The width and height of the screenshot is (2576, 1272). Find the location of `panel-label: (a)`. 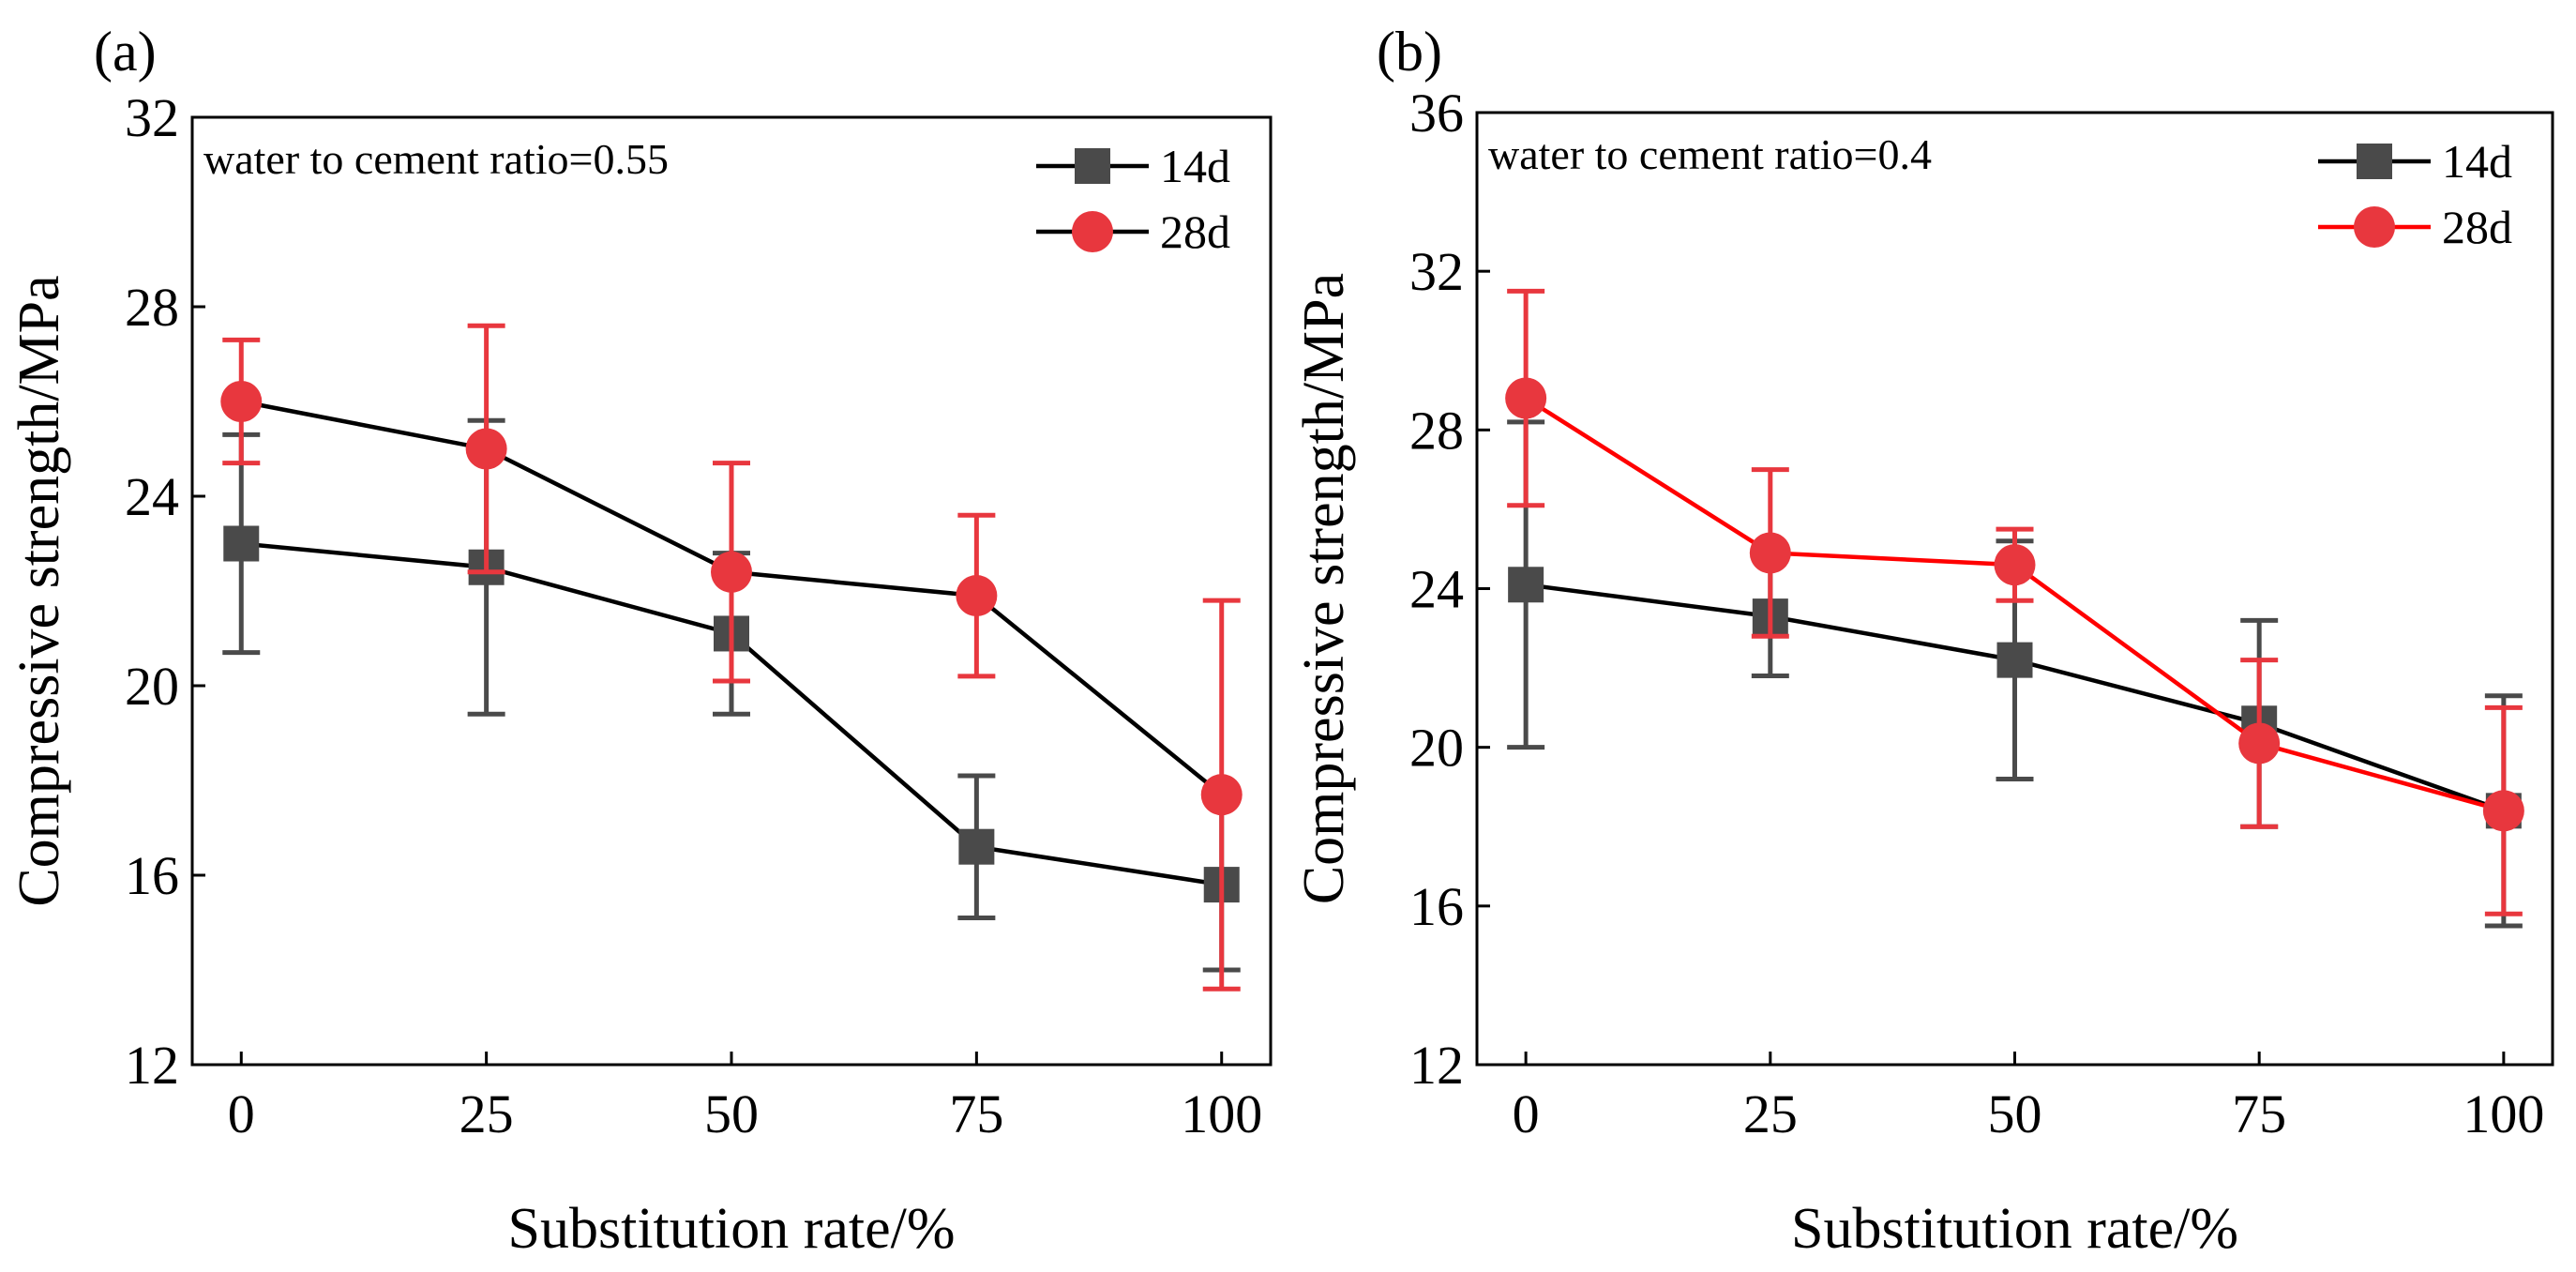

panel-label: (a) is located at coordinates (125, 52).